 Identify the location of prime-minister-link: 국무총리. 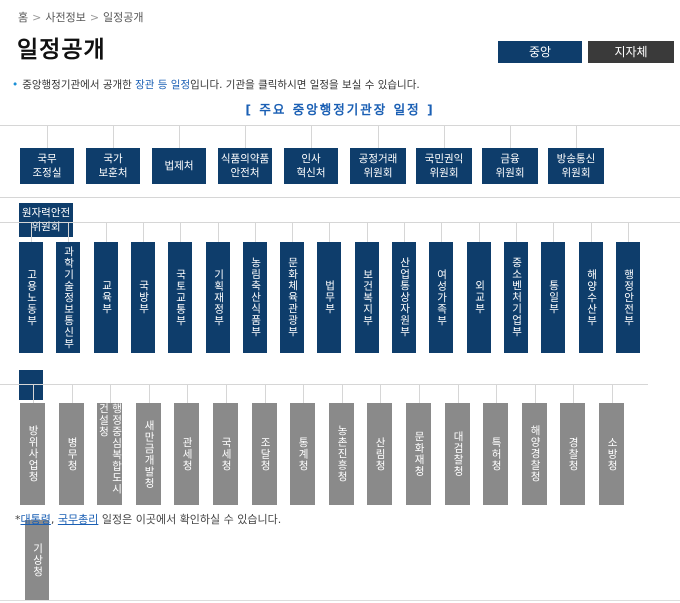
(78, 519).